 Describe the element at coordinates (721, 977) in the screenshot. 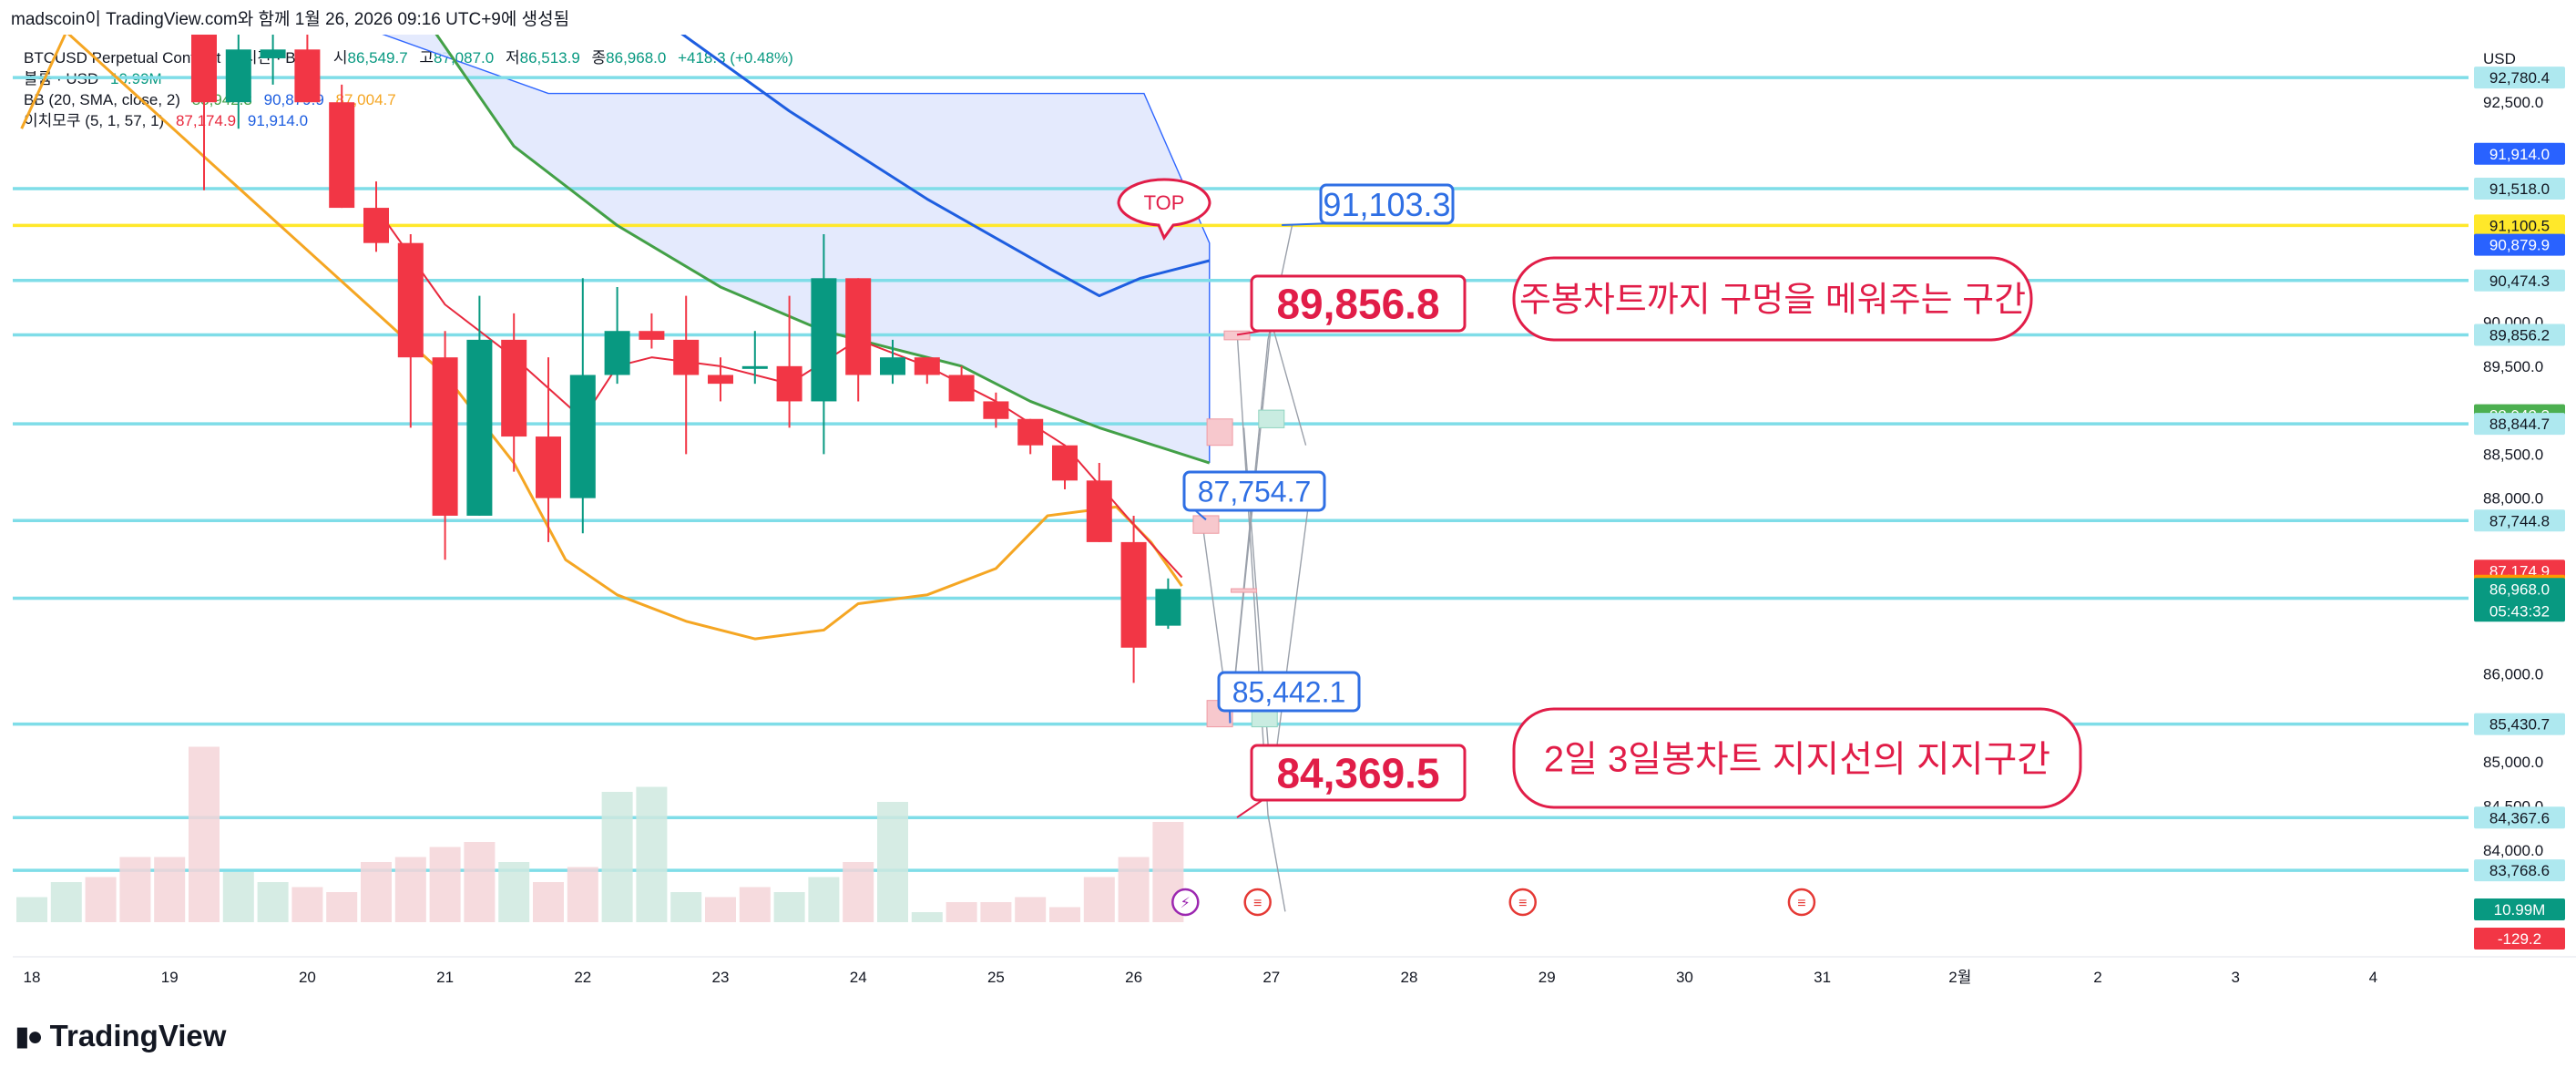

I see `time-tick-label: 23` at that location.